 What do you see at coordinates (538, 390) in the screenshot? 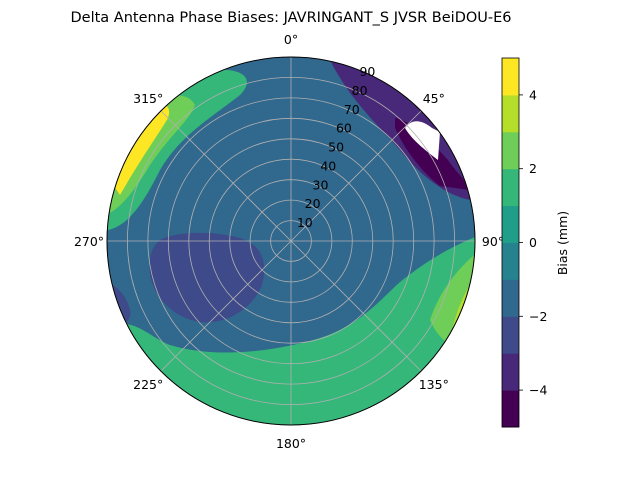
I see `colorbar-tick-label: −4` at bounding box center [538, 390].